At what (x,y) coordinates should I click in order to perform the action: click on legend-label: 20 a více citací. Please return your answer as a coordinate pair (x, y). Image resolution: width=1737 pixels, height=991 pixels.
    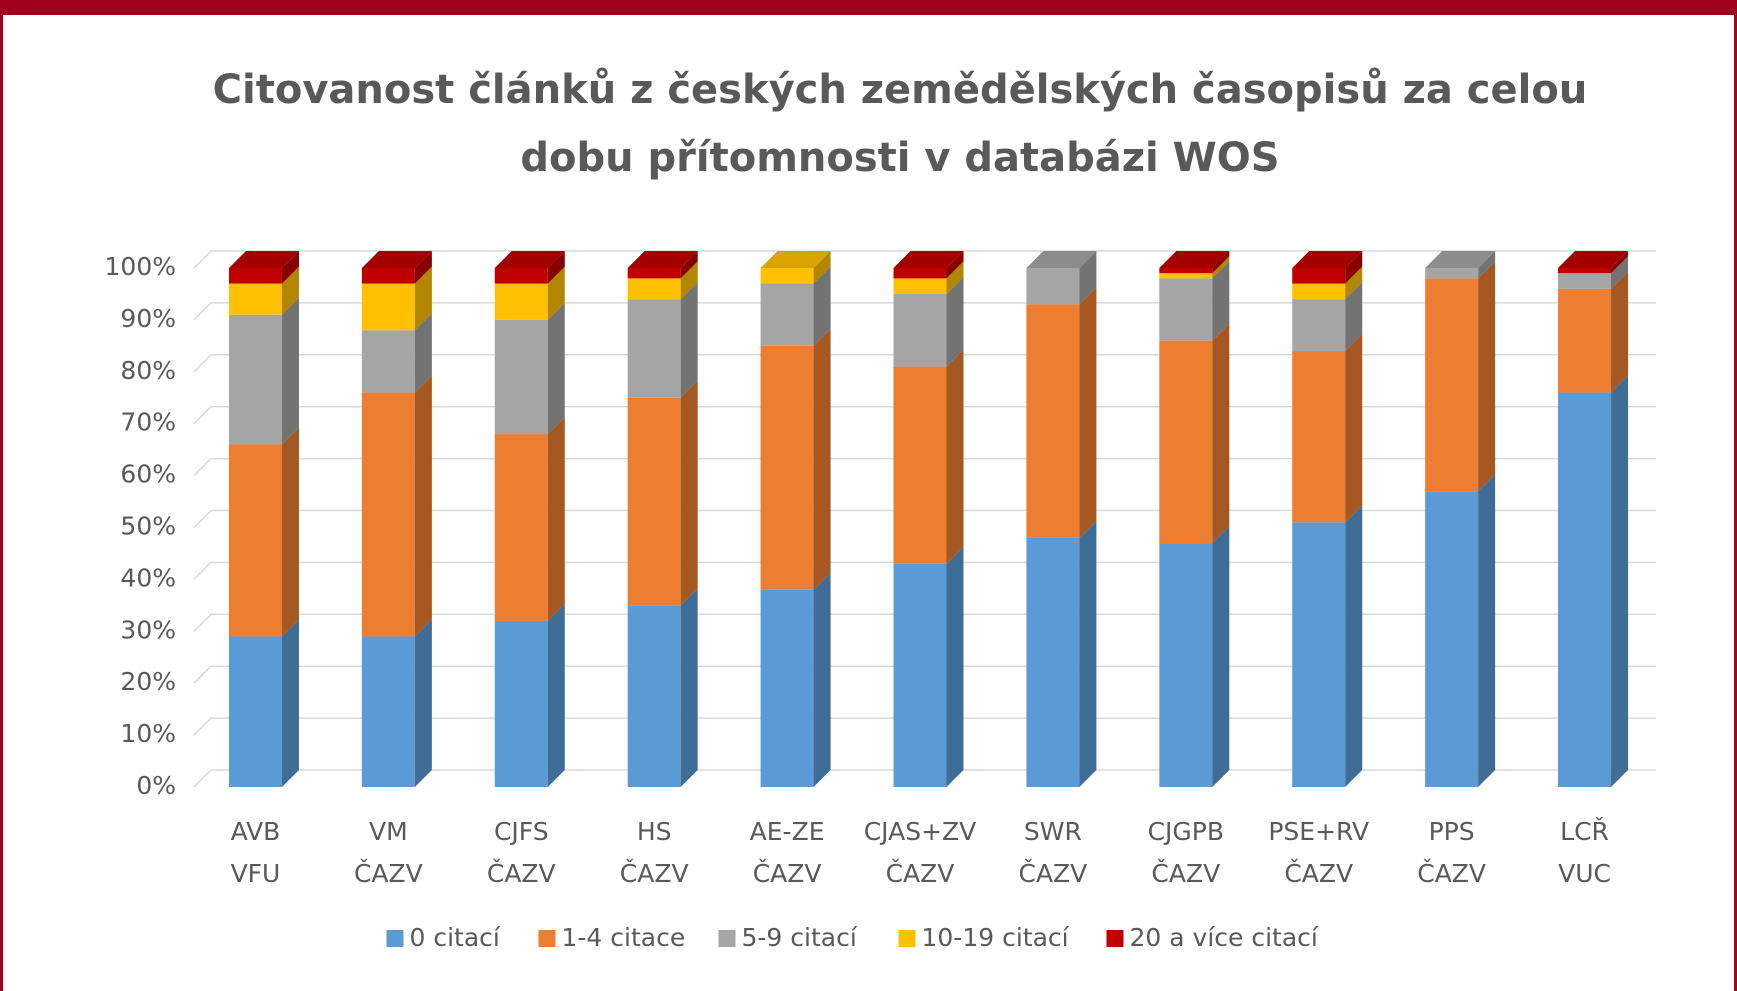
    Looking at the image, I should click on (1224, 937).